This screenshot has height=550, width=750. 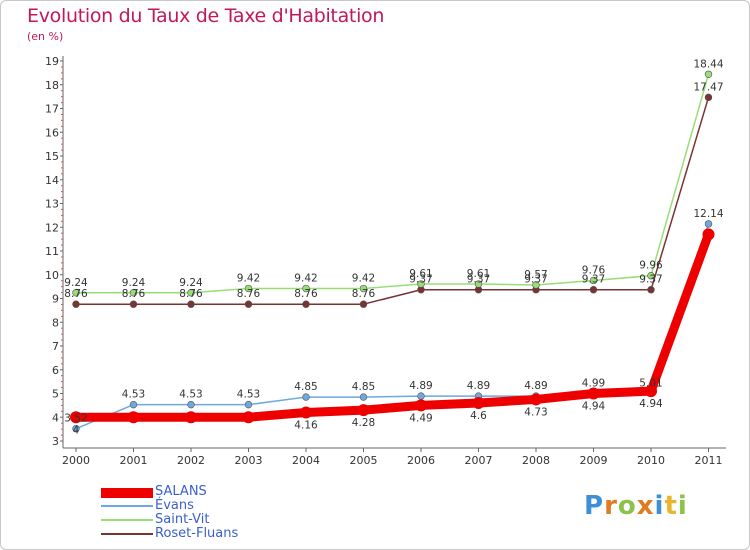 What do you see at coordinates (55, 346) in the screenshot?
I see `y-tick-label: 7` at bounding box center [55, 346].